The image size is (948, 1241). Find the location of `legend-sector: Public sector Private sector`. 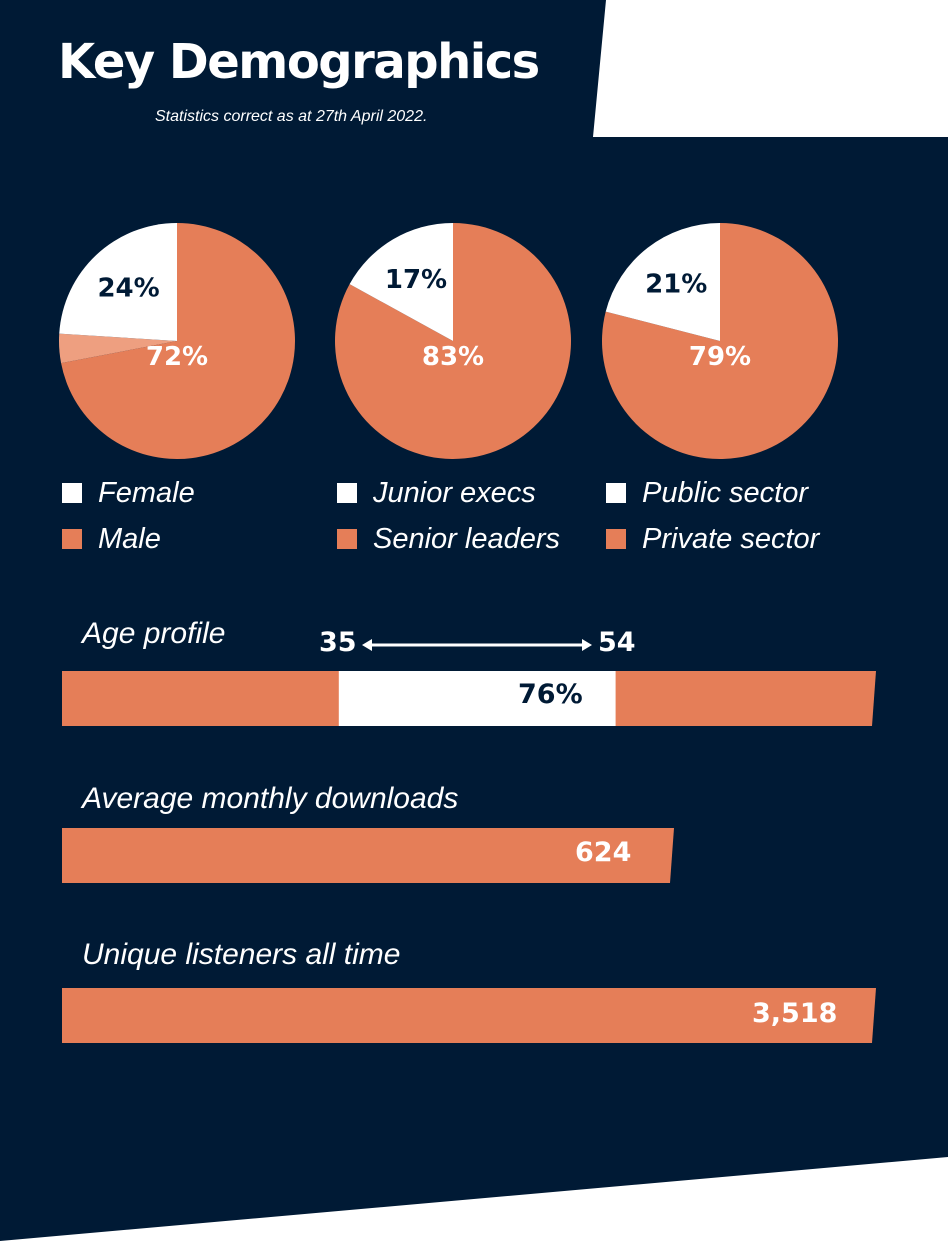

legend-sector: Public sector Private sector is located at coordinates (712, 516).